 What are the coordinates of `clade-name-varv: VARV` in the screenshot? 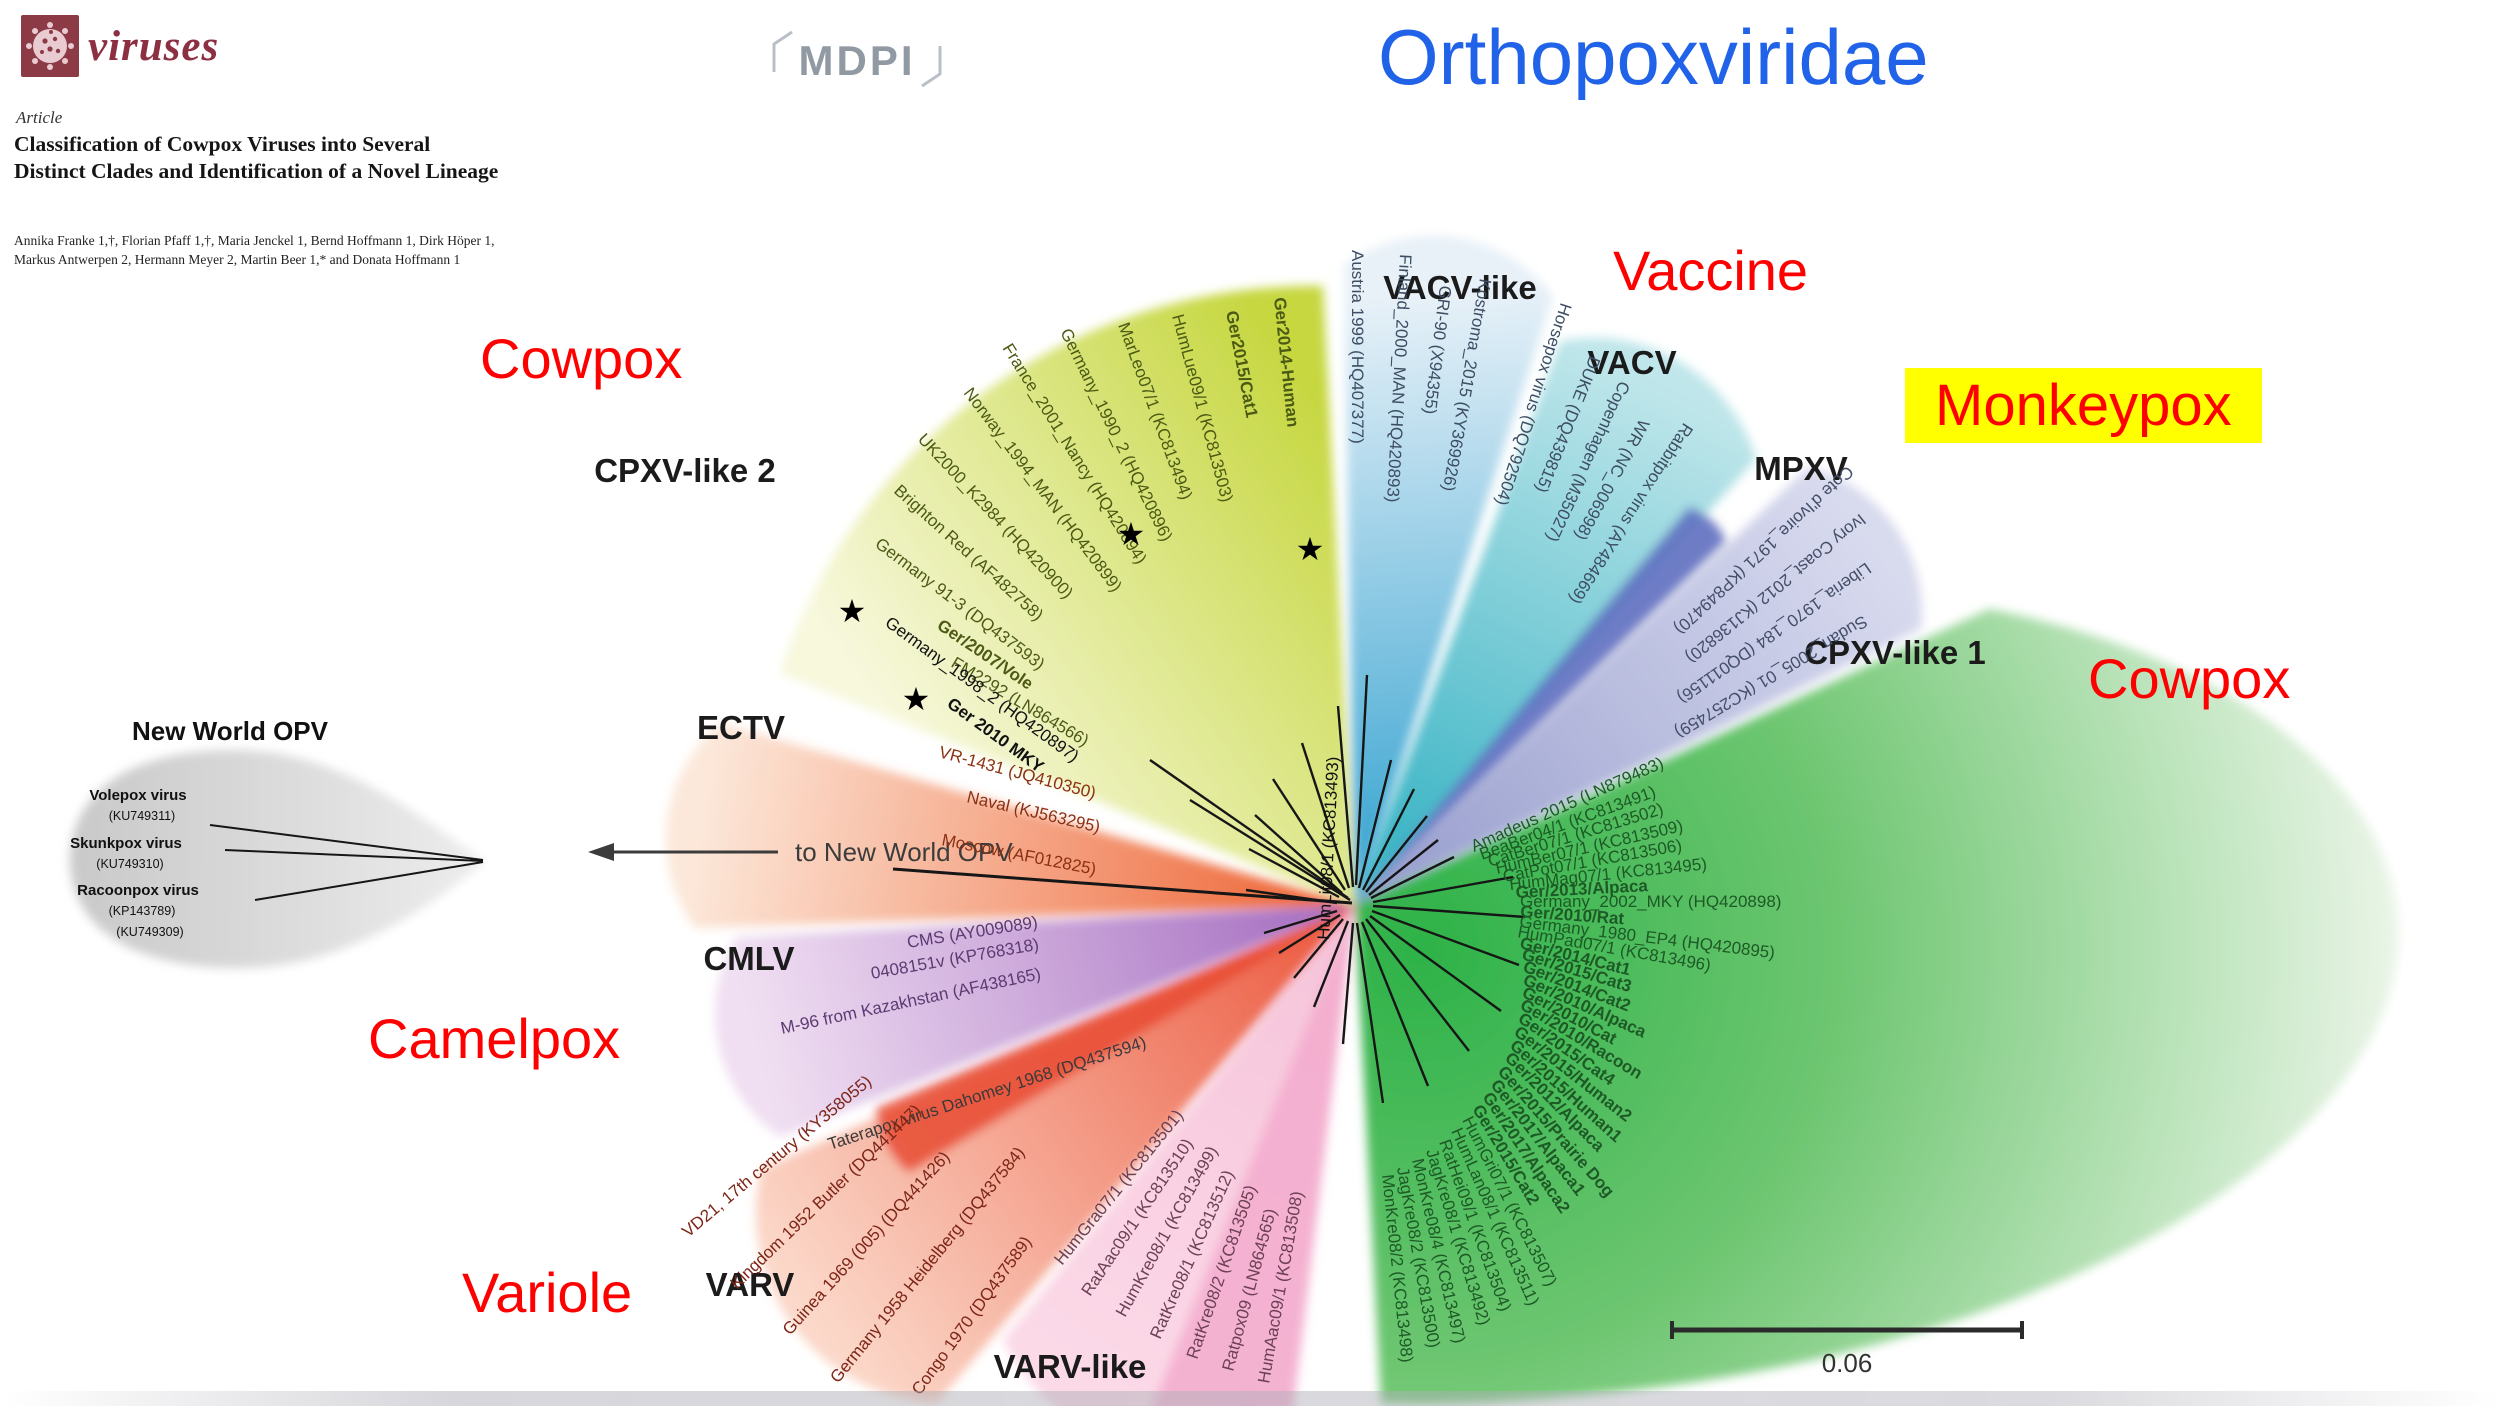 It's located at (750, 1284).